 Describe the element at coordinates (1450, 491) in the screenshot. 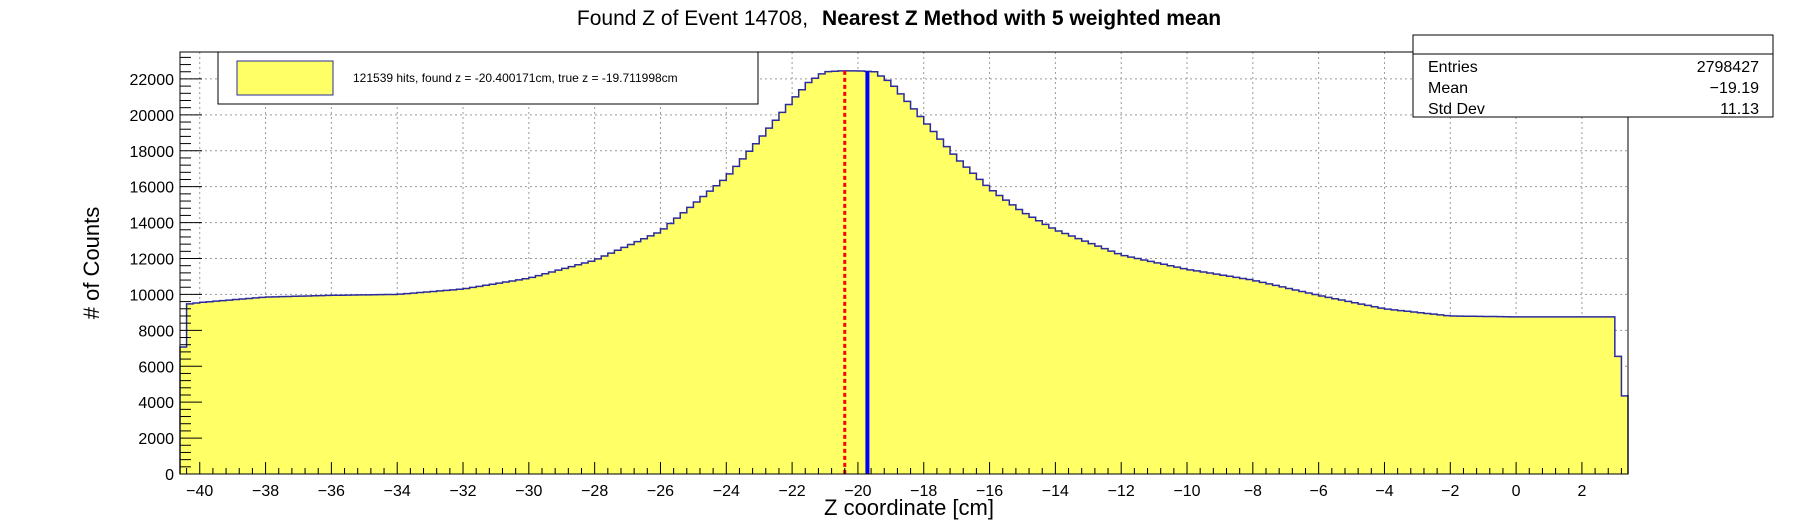

I see `x-tick-label: −2` at that location.